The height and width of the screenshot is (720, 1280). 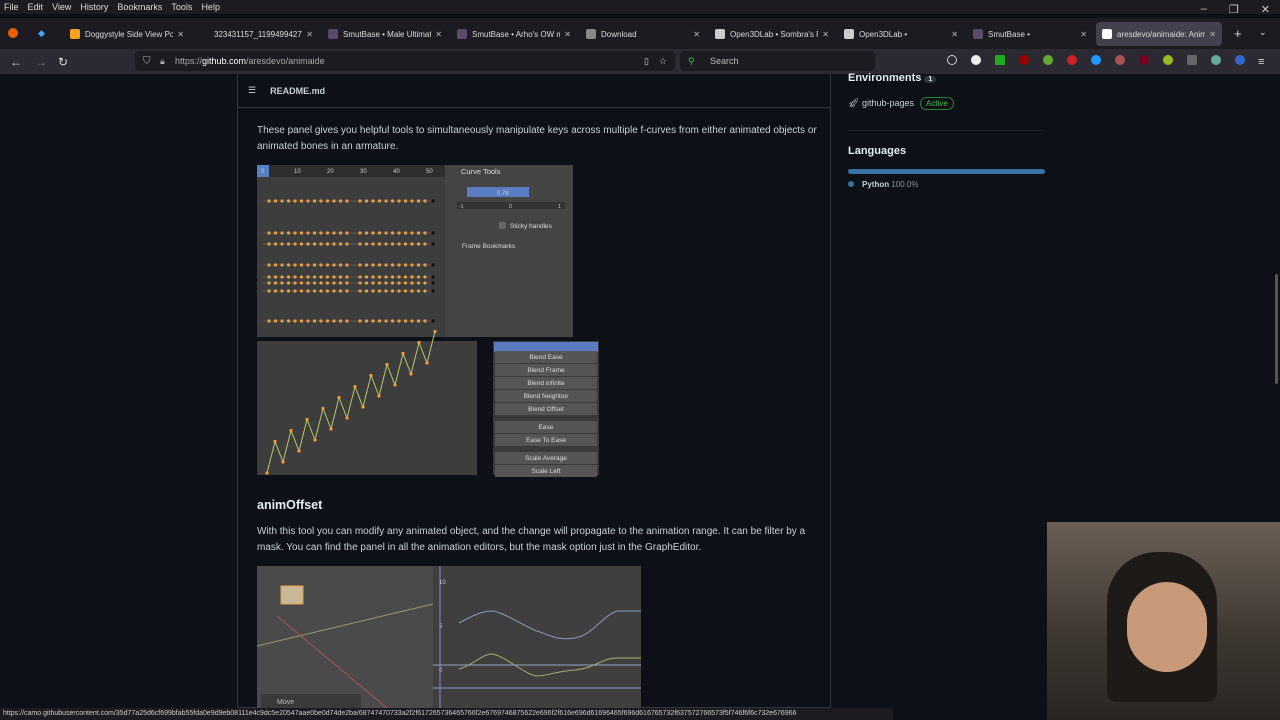 What do you see at coordinates (976, 60) in the screenshot?
I see `extension-s-icon` at bounding box center [976, 60].